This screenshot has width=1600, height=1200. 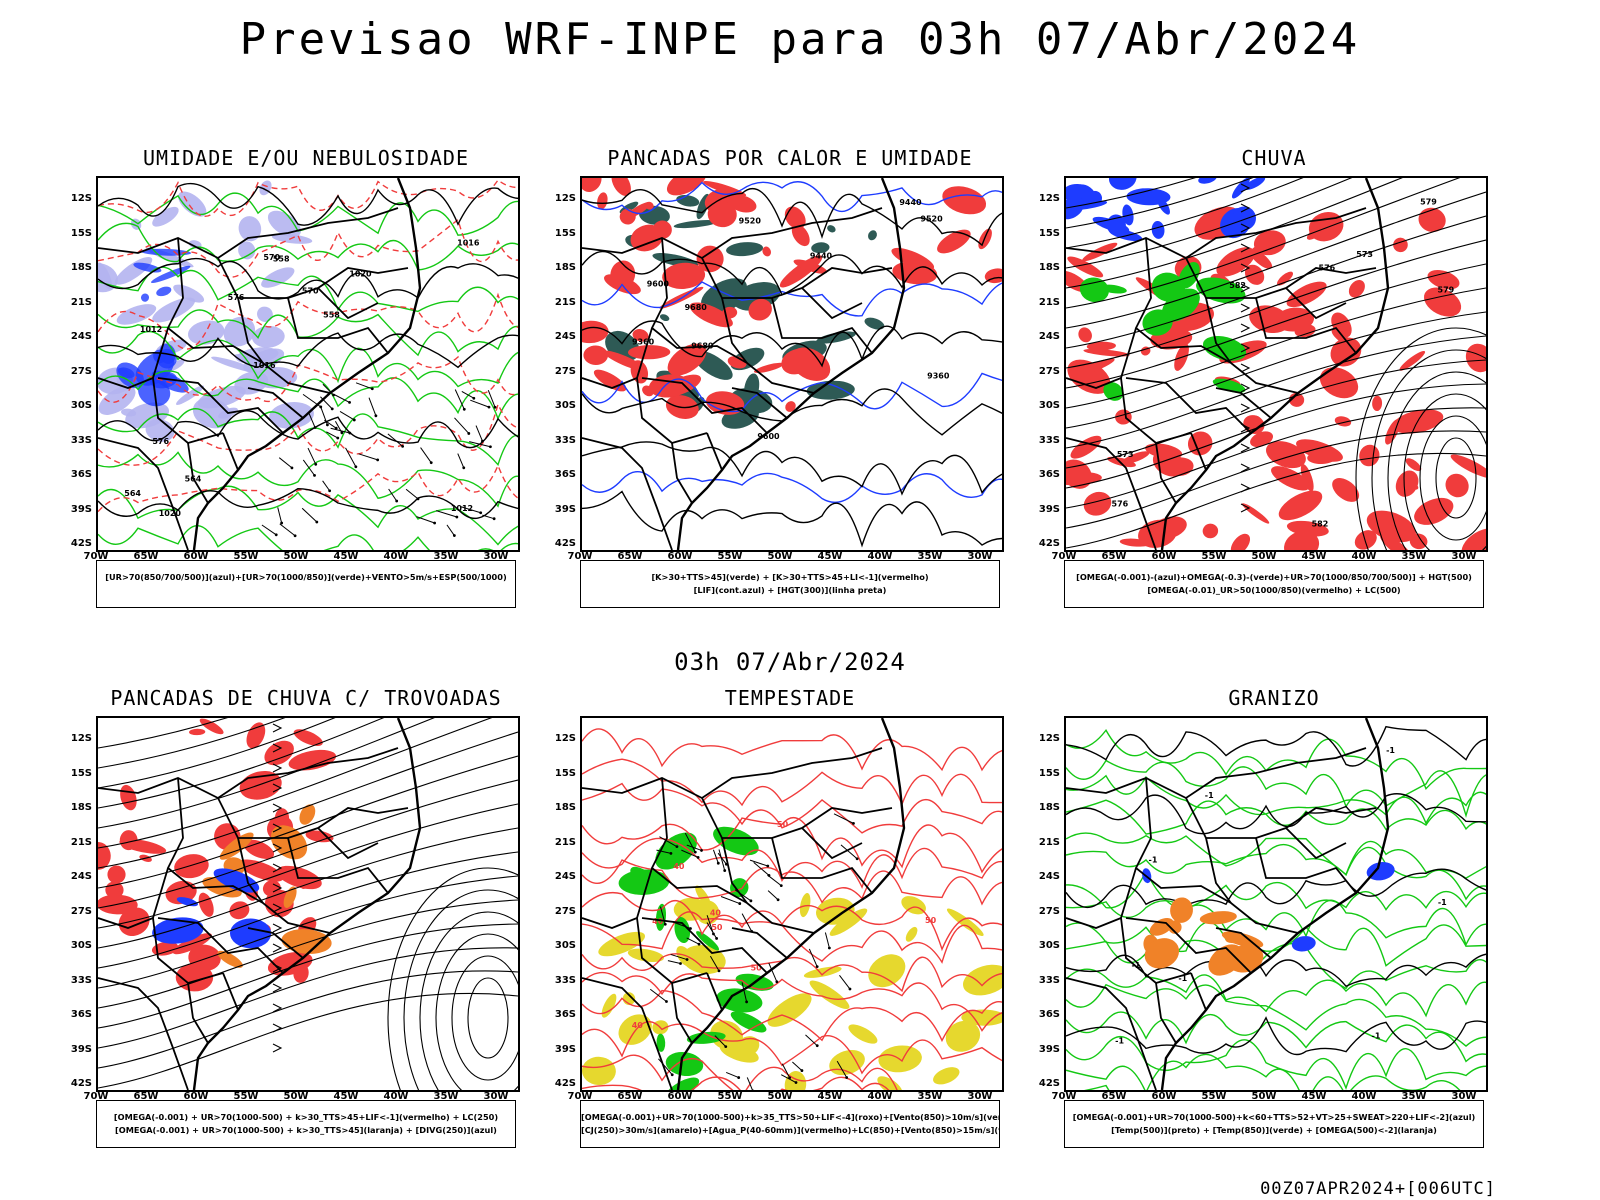 I want to click on omega-orange-patch, so click(x=1237, y=939).